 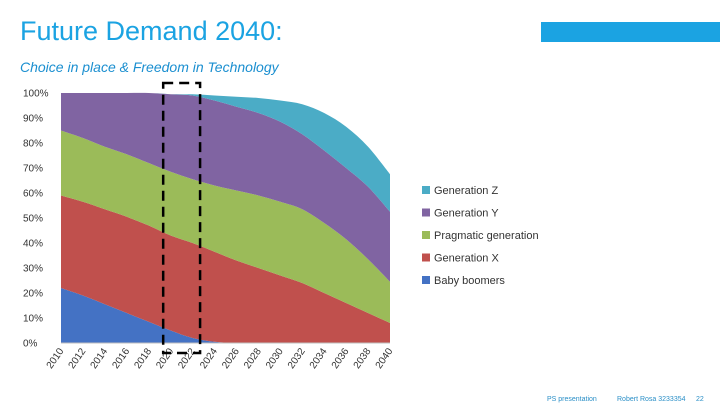 What do you see at coordinates (225, 152) in the screenshot?
I see `area-generation-z` at bounding box center [225, 152].